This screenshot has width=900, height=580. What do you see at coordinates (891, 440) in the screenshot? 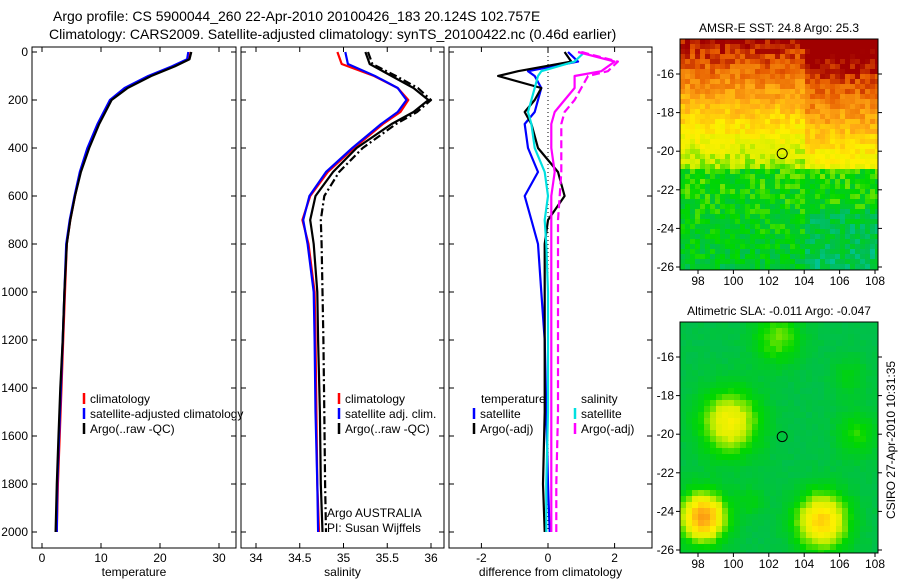
I see `footer-stamp: CSIRO 27-Apr-2010 10:31:35` at bounding box center [891, 440].